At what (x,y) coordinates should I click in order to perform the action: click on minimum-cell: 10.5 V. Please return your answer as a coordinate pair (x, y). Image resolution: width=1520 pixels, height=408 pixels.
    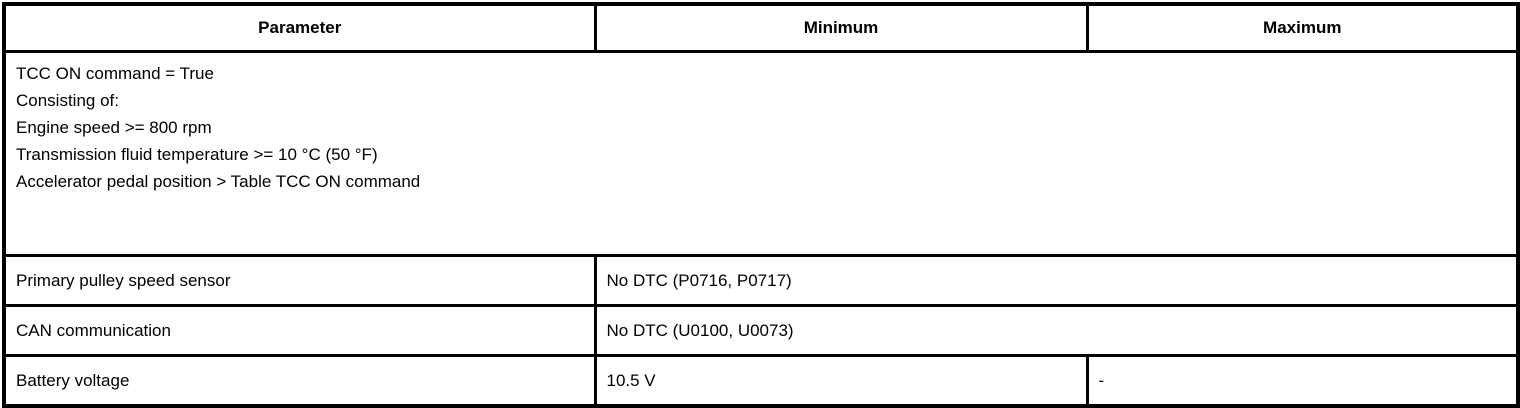
    Looking at the image, I should click on (841, 381).